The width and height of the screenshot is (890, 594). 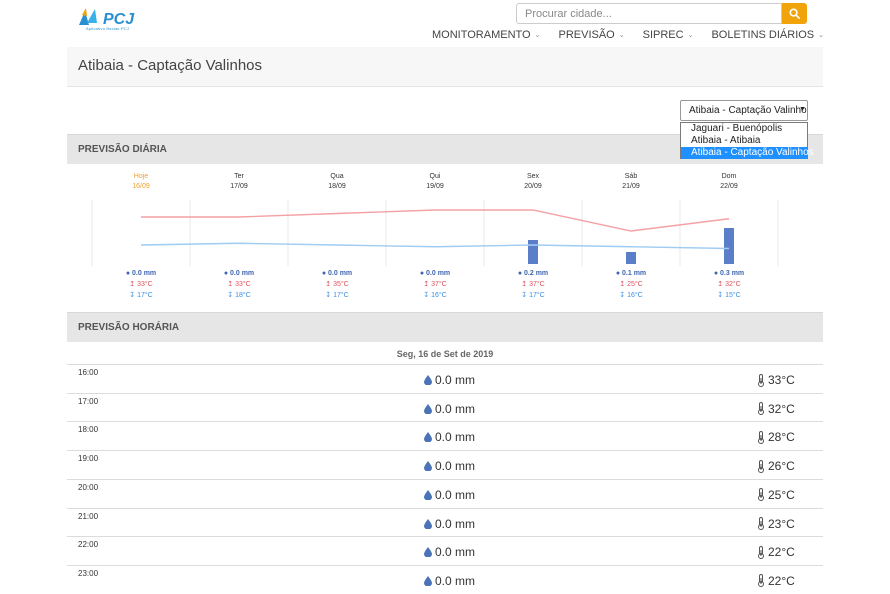 I want to click on day-stats: ● 0.1 mm ↥ 25°C ↧ 16°C, so click(x=631, y=284).